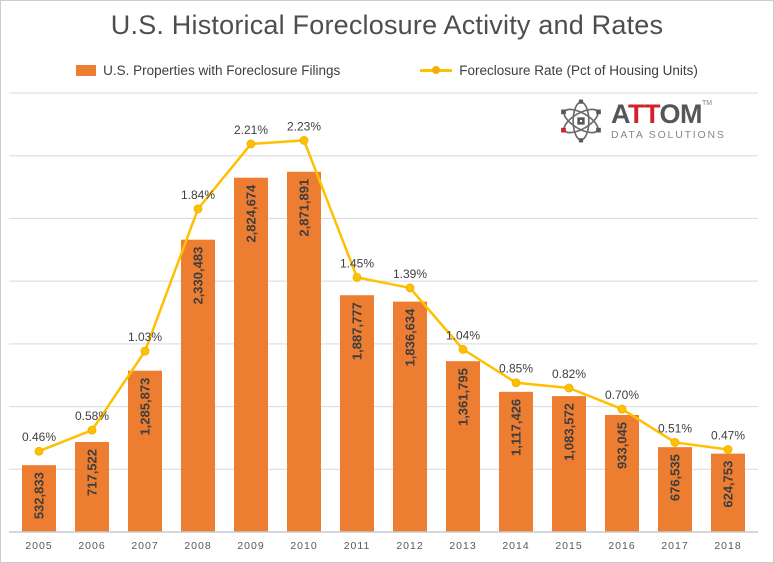 The height and width of the screenshot is (563, 774). I want to click on x-tick-2016: 2016, so click(621, 546).